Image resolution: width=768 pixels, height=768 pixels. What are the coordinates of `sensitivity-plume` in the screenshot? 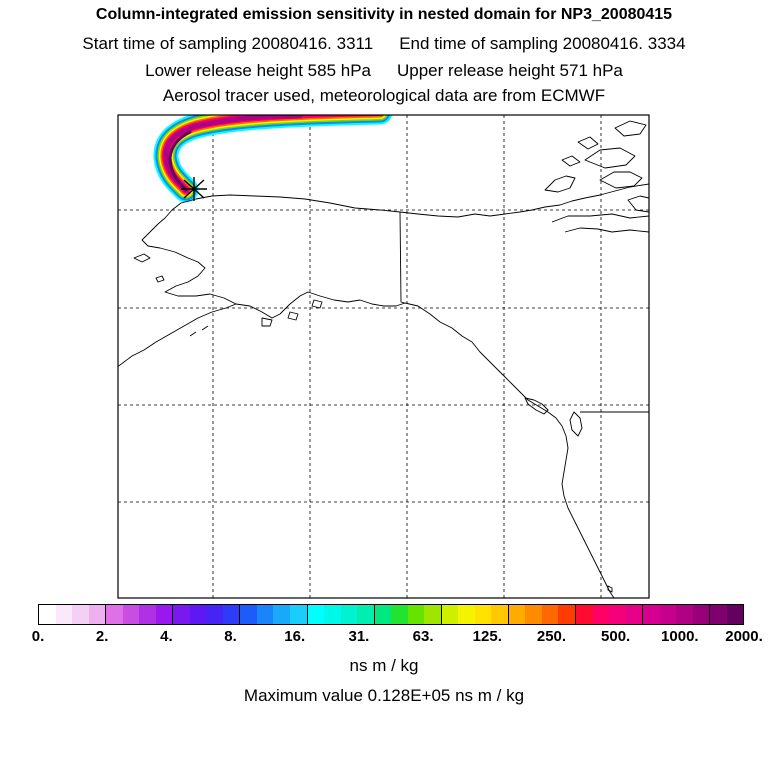 It's located at (273, 159).